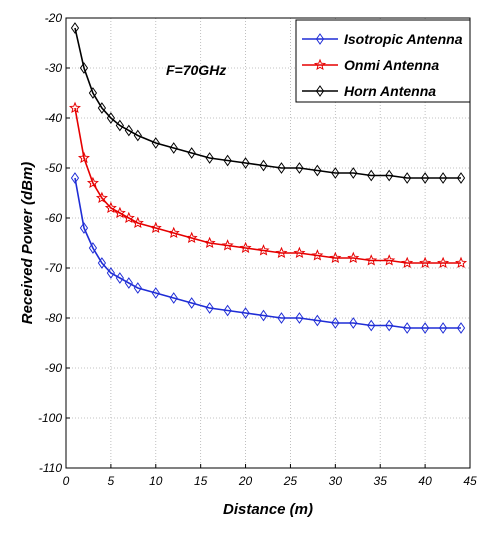 The height and width of the screenshot is (534, 501). Describe the element at coordinates (470, 481) in the screenshot. I see `x-tick-label: 45` at that location.